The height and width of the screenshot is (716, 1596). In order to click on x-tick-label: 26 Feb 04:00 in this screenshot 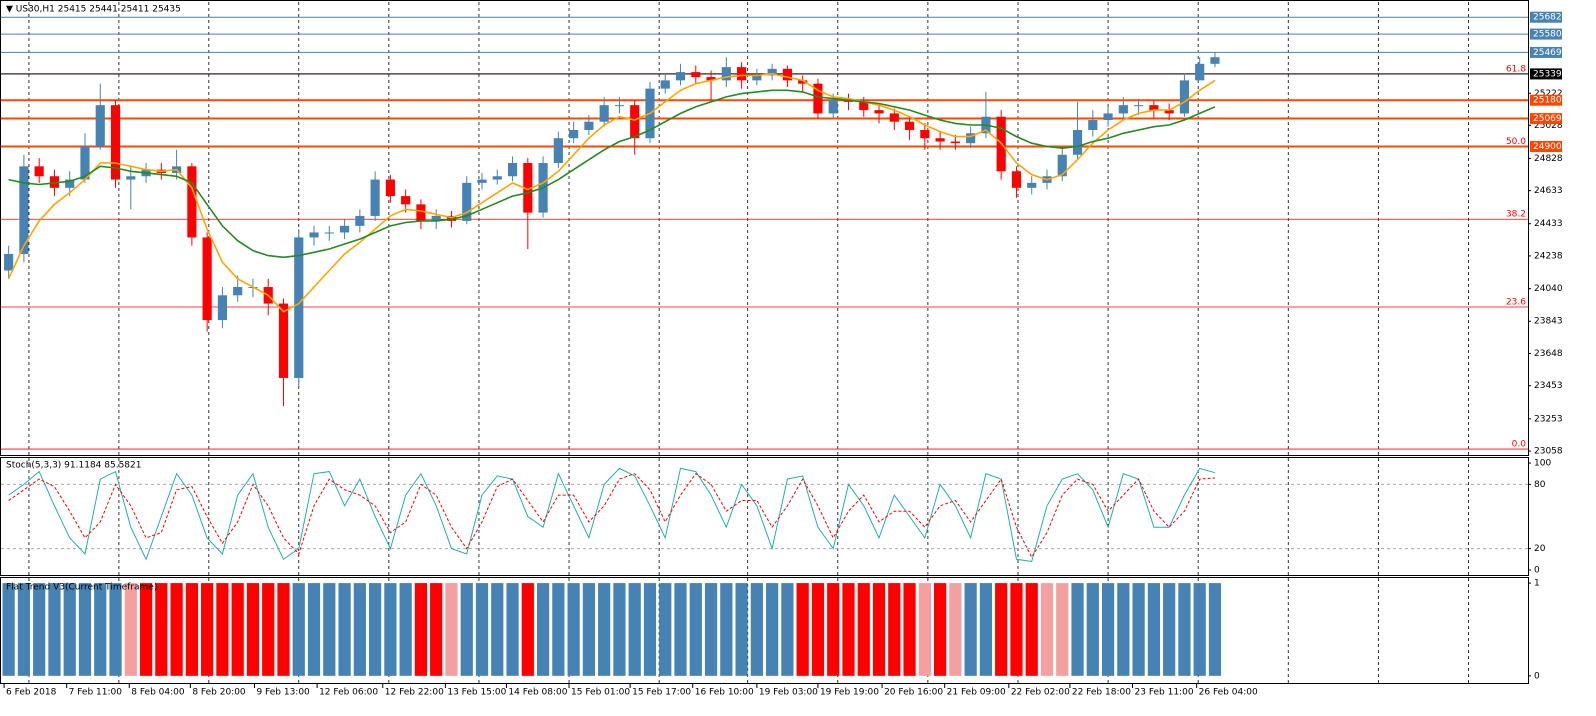, I will do `click(1228, 693)`.